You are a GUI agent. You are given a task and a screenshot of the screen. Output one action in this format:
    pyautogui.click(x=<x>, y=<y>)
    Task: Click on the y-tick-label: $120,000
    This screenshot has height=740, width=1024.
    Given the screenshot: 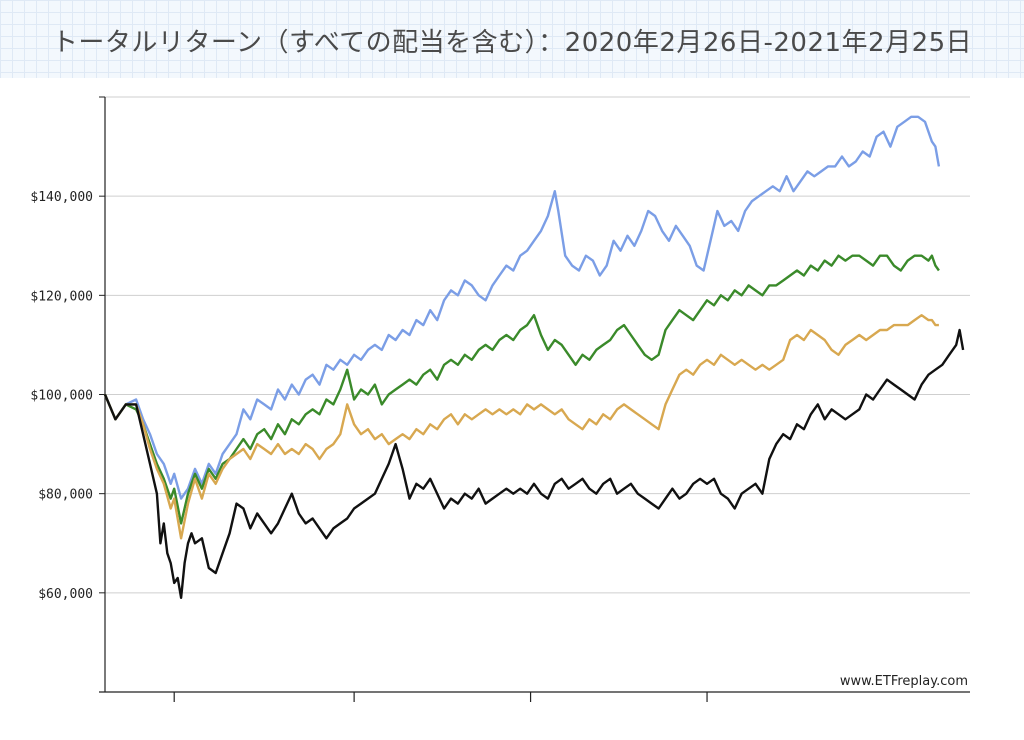 What is the action you would take?
    pyautogui.click(x=61, y=296)
    